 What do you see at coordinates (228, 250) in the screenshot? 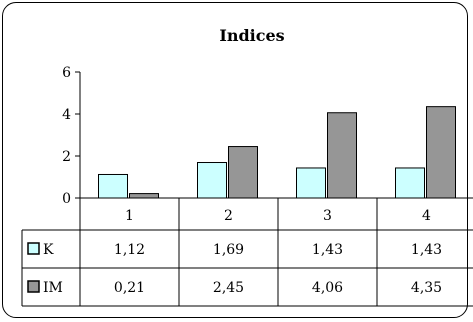
I see `data-cell: 1,69` at bounding box center [228, 250].